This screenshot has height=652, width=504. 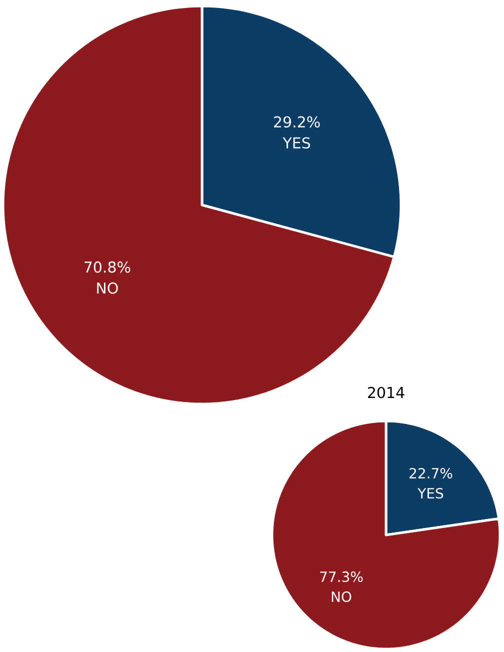 I want to click on chart-title: 2014, so click(x=386, y=392).